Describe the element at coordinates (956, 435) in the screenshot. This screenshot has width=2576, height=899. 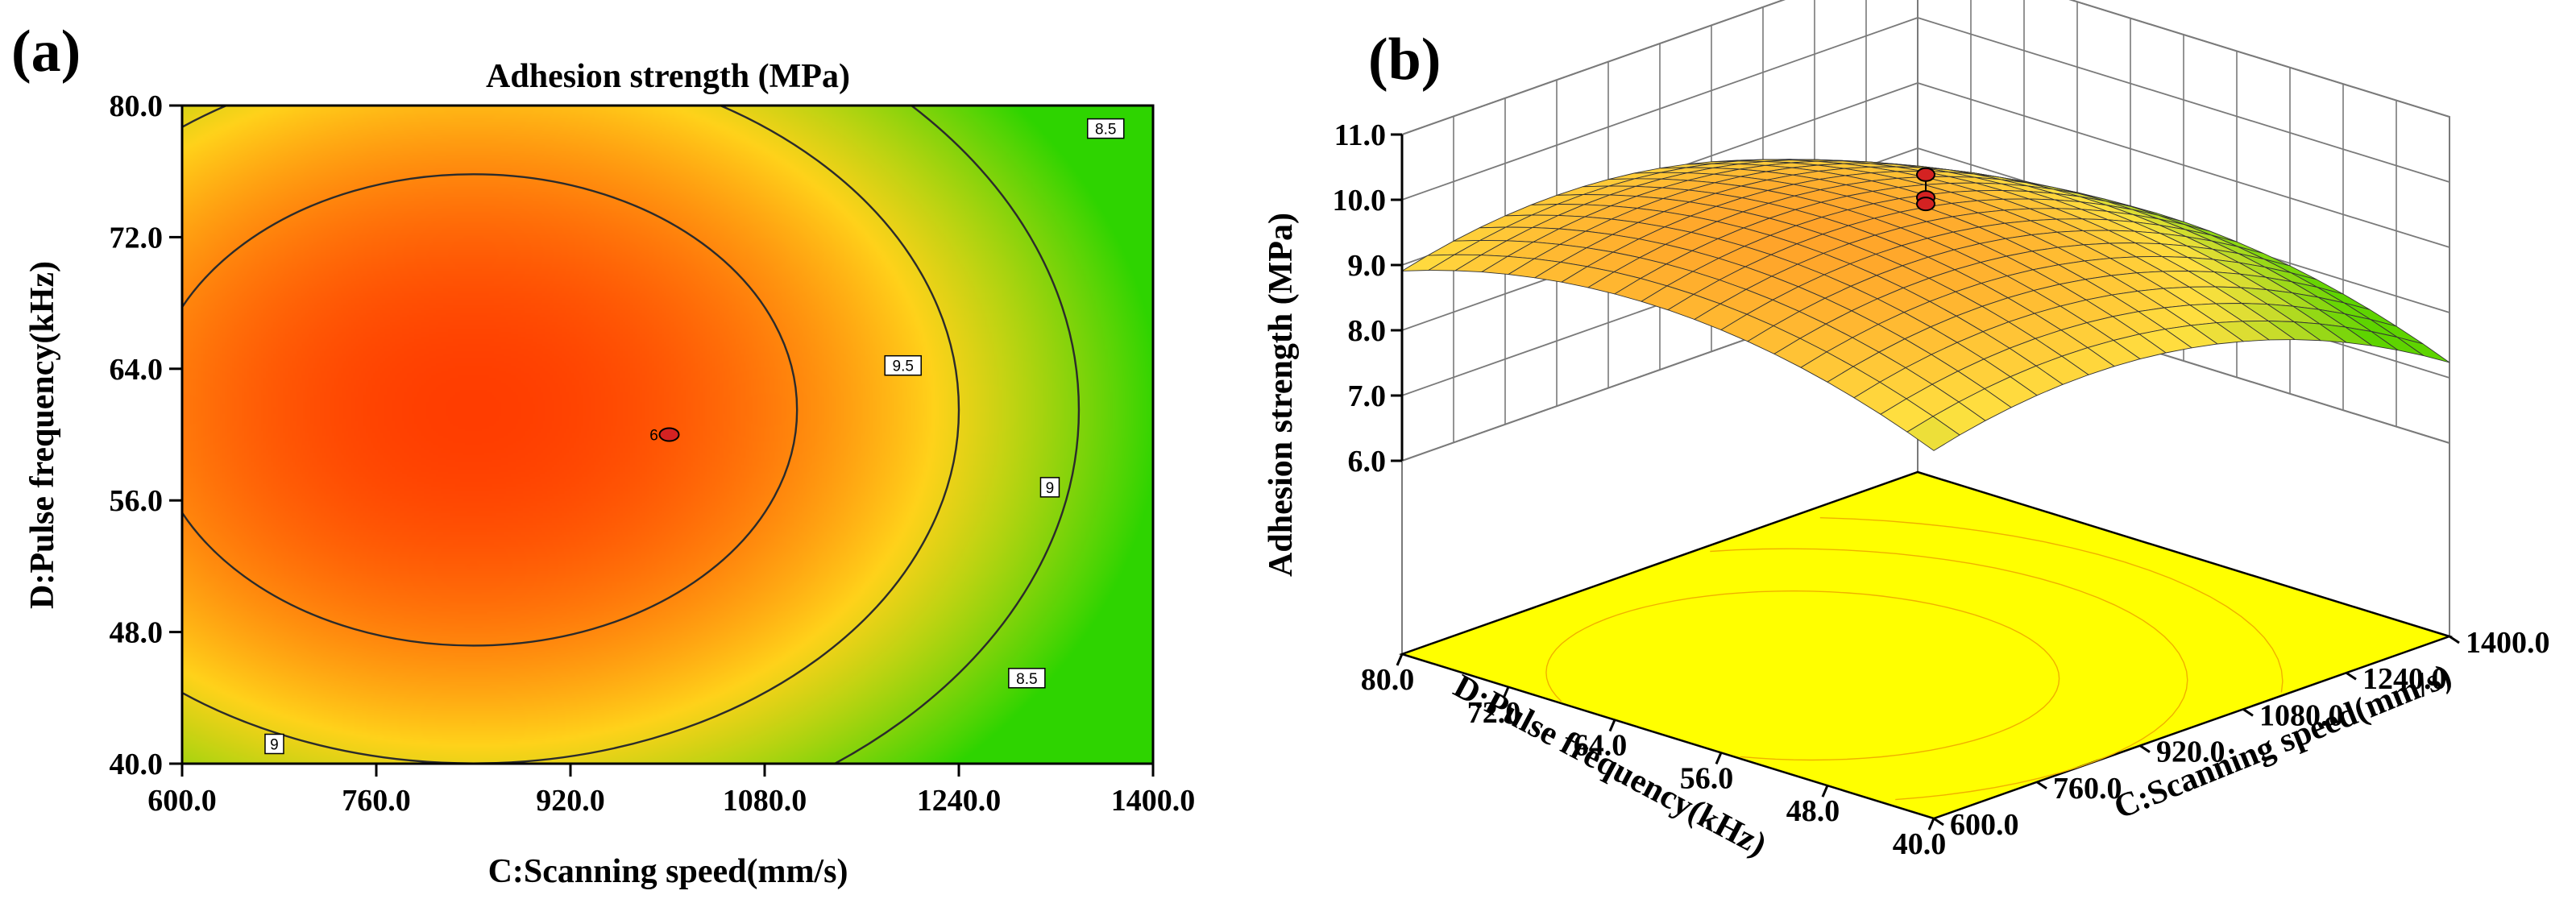
I see `contour-line-8.5` at that location.